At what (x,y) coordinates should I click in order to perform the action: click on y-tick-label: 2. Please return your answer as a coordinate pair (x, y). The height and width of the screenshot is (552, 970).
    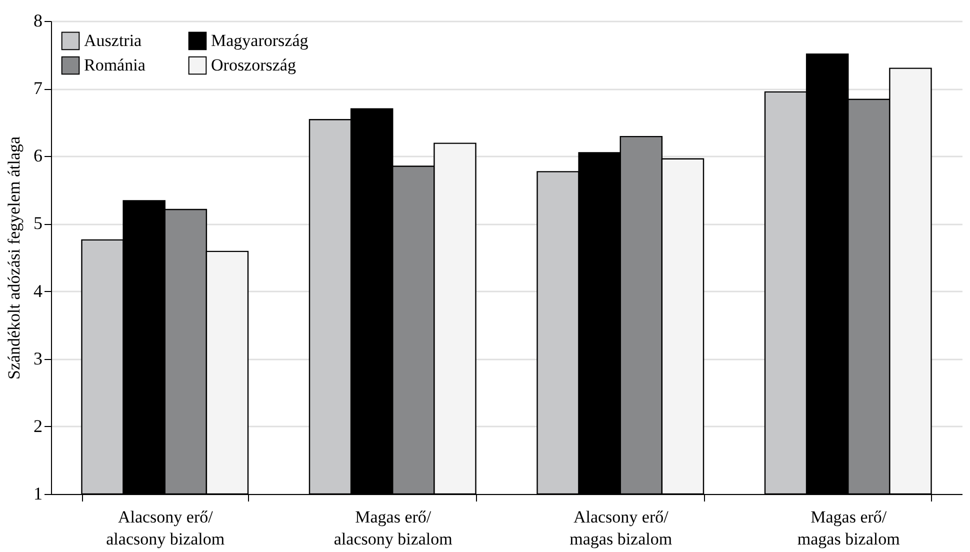
    Looking at the image, I should click on (38, 426).